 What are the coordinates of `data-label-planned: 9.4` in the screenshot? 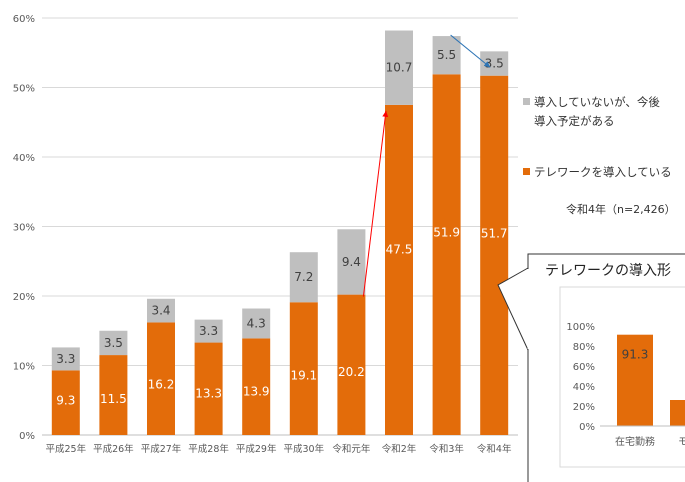 It's located at (351, 262).